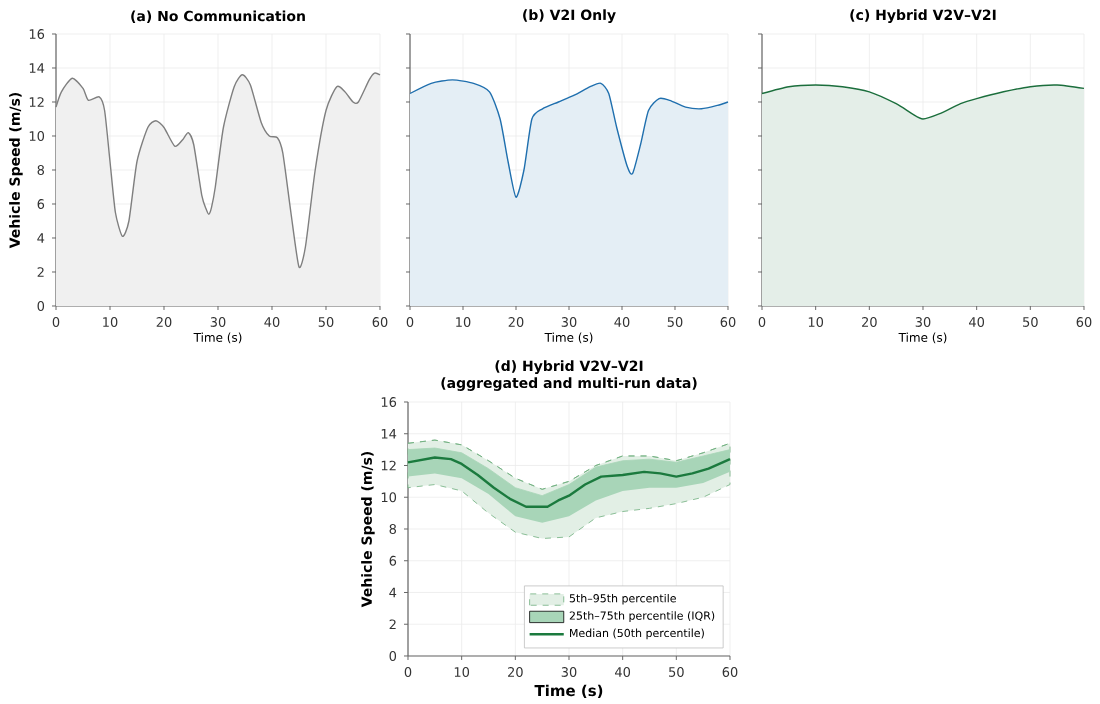  What do you see at coordinates (569, 482) in the screenshot?
I see `line-series` at bounding box center [569, 482].